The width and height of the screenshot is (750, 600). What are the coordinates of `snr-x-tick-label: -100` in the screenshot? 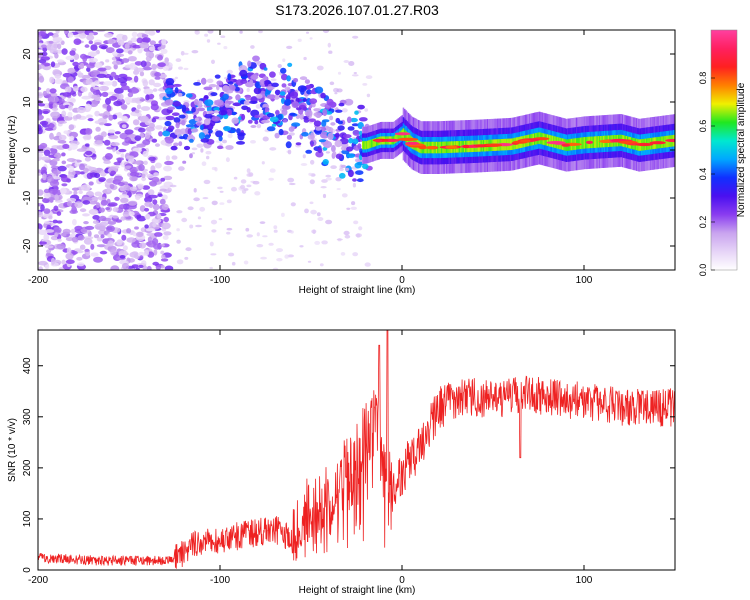 It's located at (220, 580).